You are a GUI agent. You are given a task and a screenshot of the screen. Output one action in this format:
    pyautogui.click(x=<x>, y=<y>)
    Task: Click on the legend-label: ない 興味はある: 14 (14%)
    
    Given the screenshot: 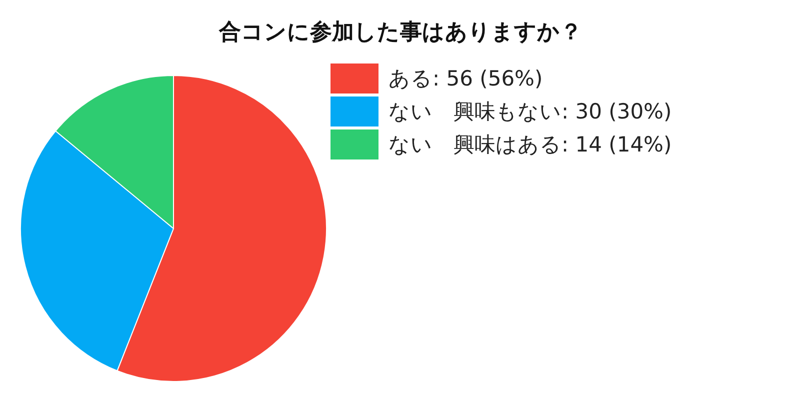 What is the action you would take?
    pyautogui.click(x=530, y=144)
    